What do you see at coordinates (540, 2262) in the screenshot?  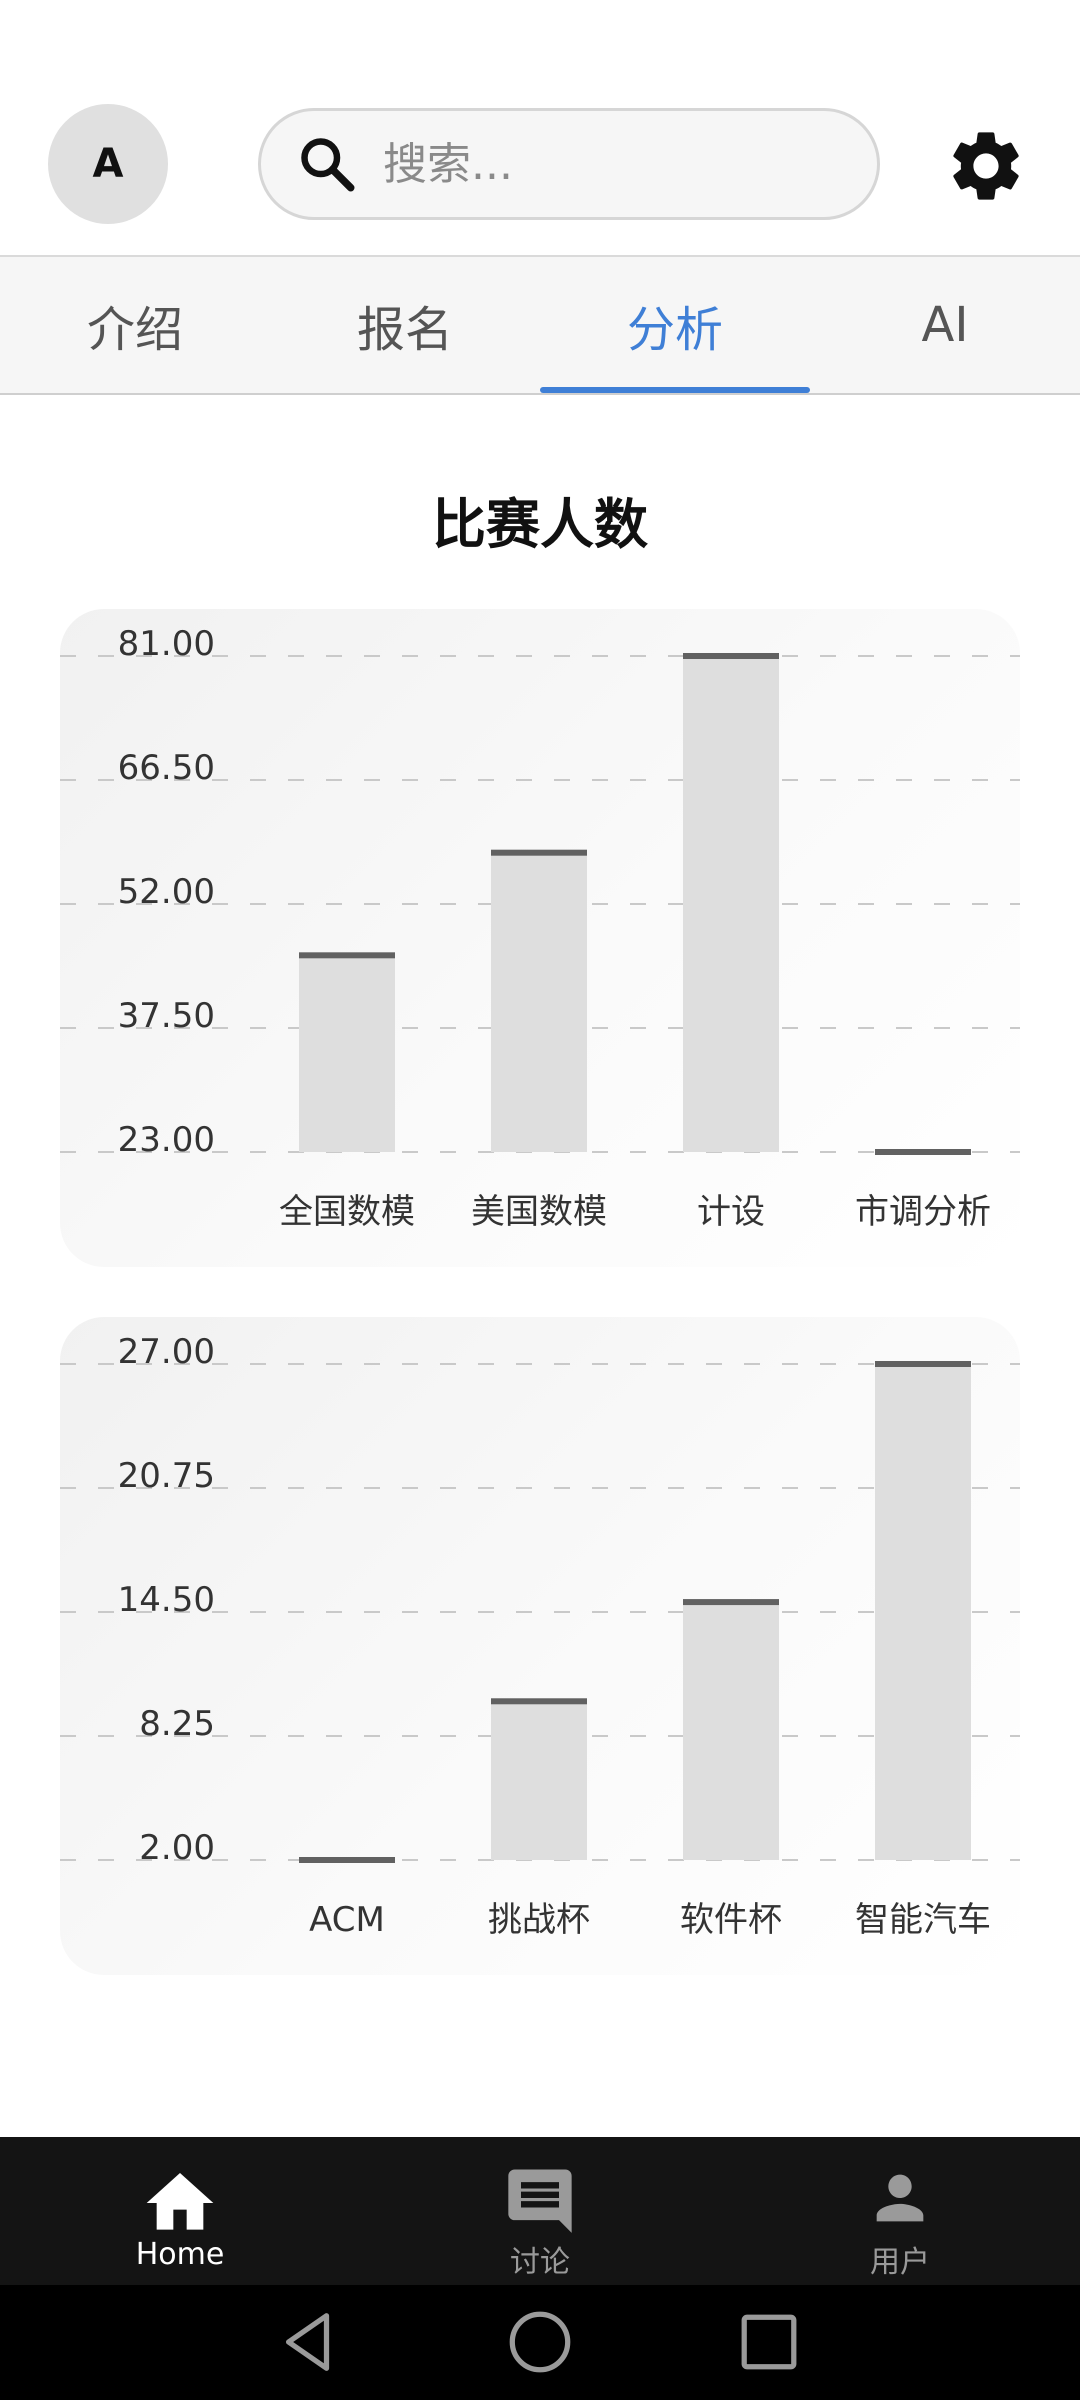 I see `nav-discuss-label: 讨论` at bounding box center [540, 2262].